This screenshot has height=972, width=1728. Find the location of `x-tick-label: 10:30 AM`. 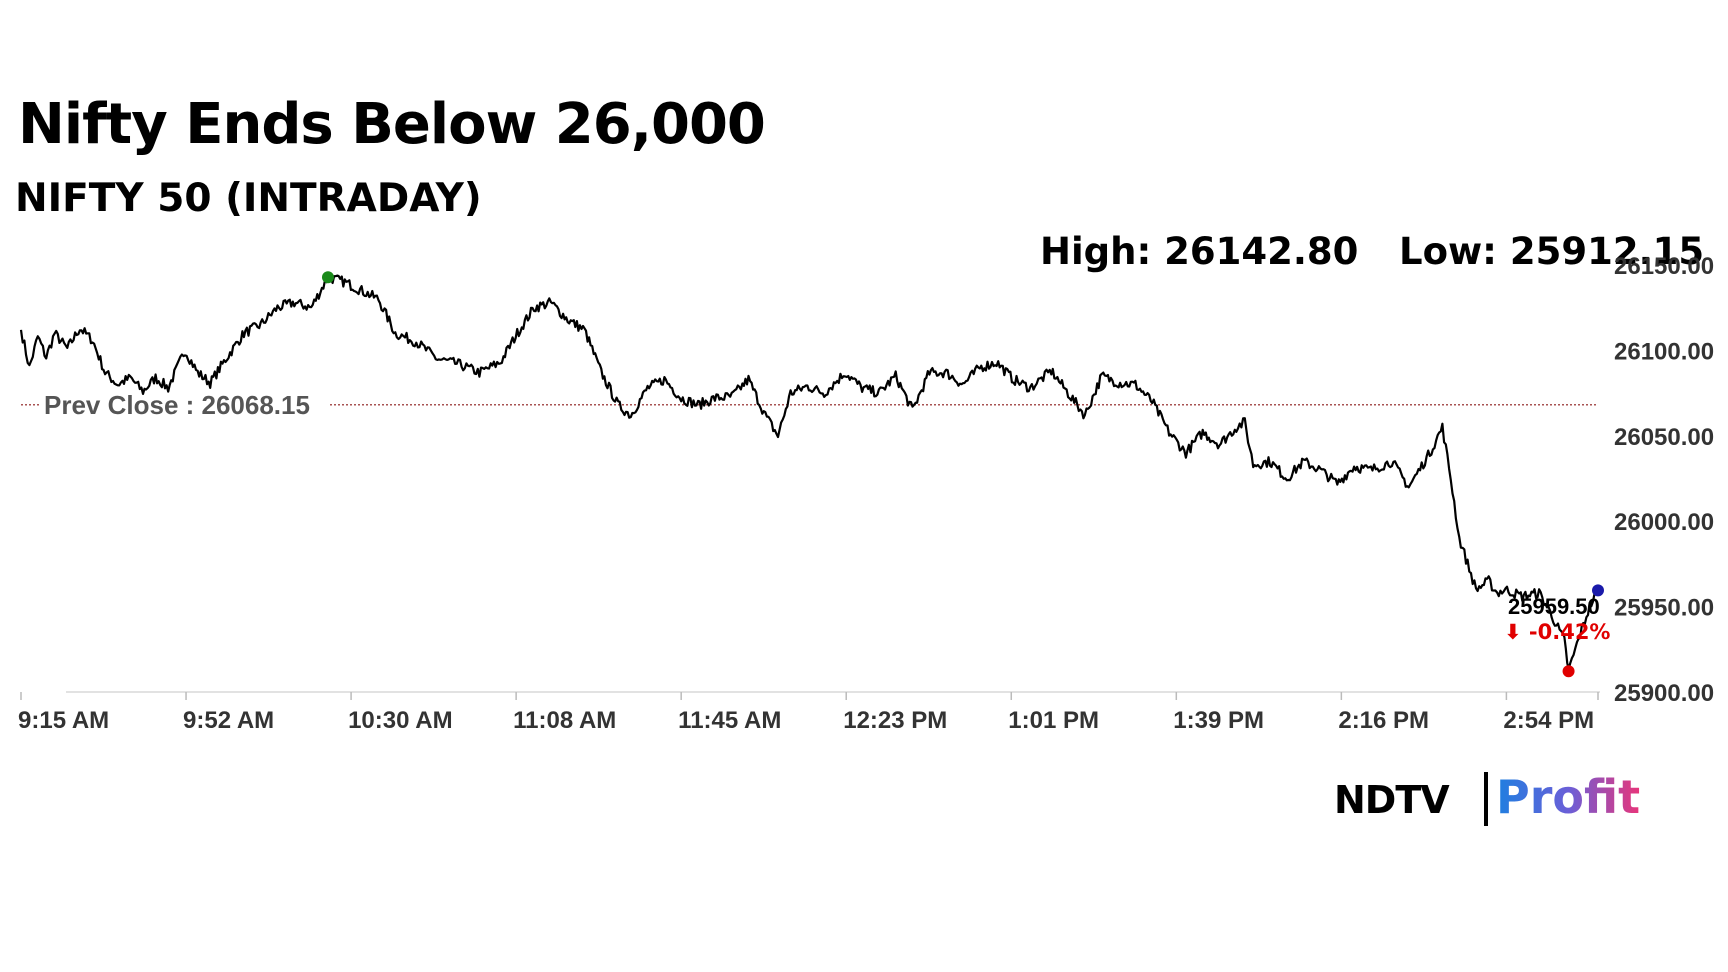

x-tick-label: 10:30 AM is located at coordinates (400, 720).